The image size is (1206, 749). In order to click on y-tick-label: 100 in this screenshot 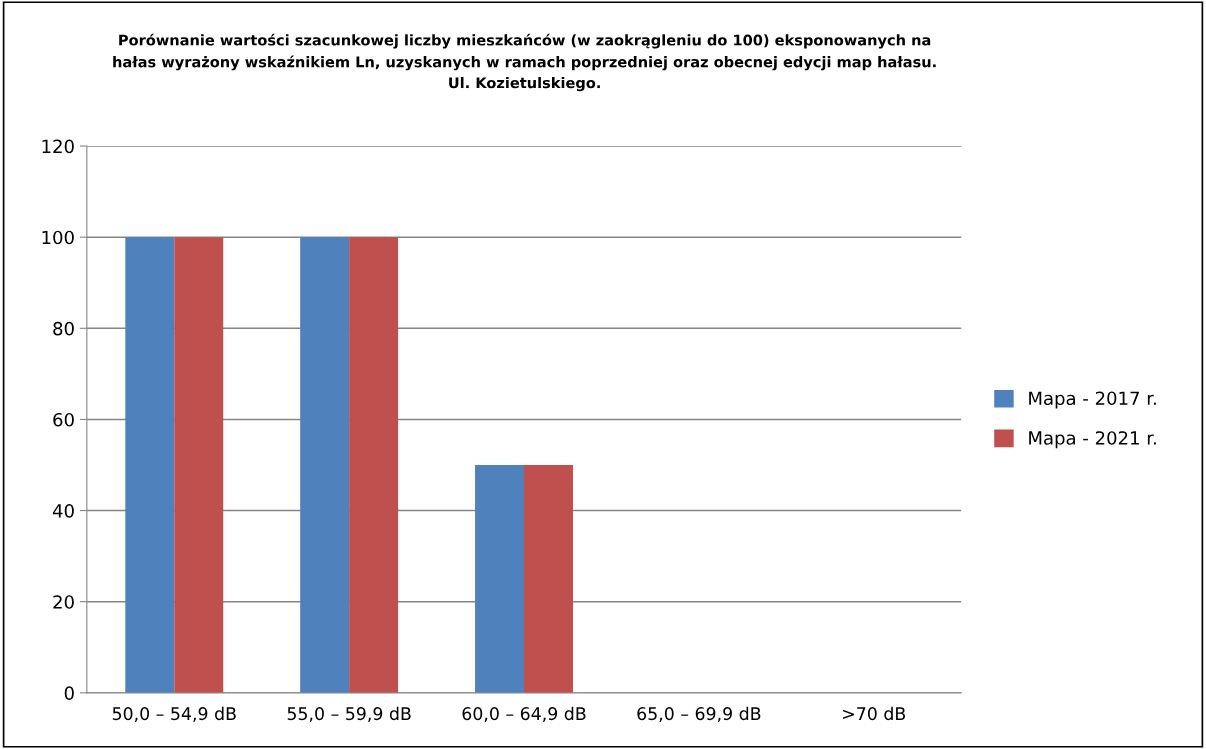, I will do `click(58, 237)`.